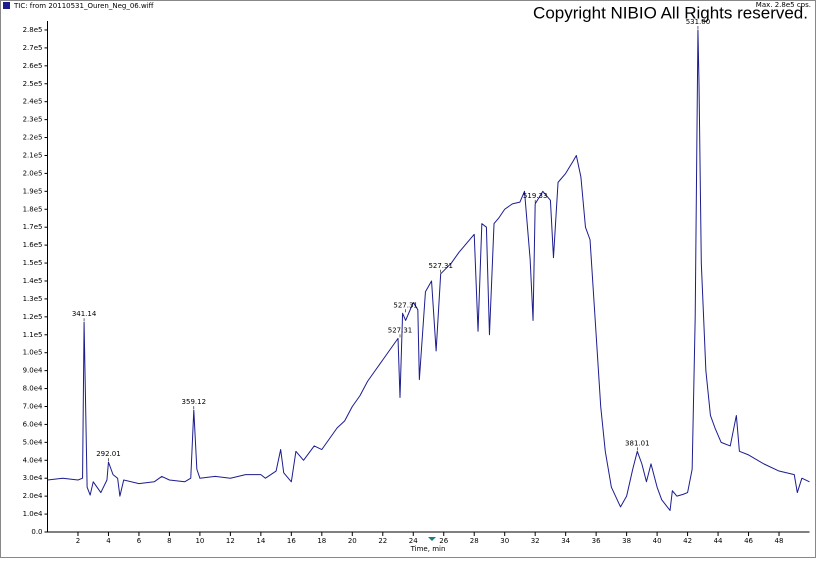  I want to click on y-tick-label: 2.6e5, so click(33, 66).